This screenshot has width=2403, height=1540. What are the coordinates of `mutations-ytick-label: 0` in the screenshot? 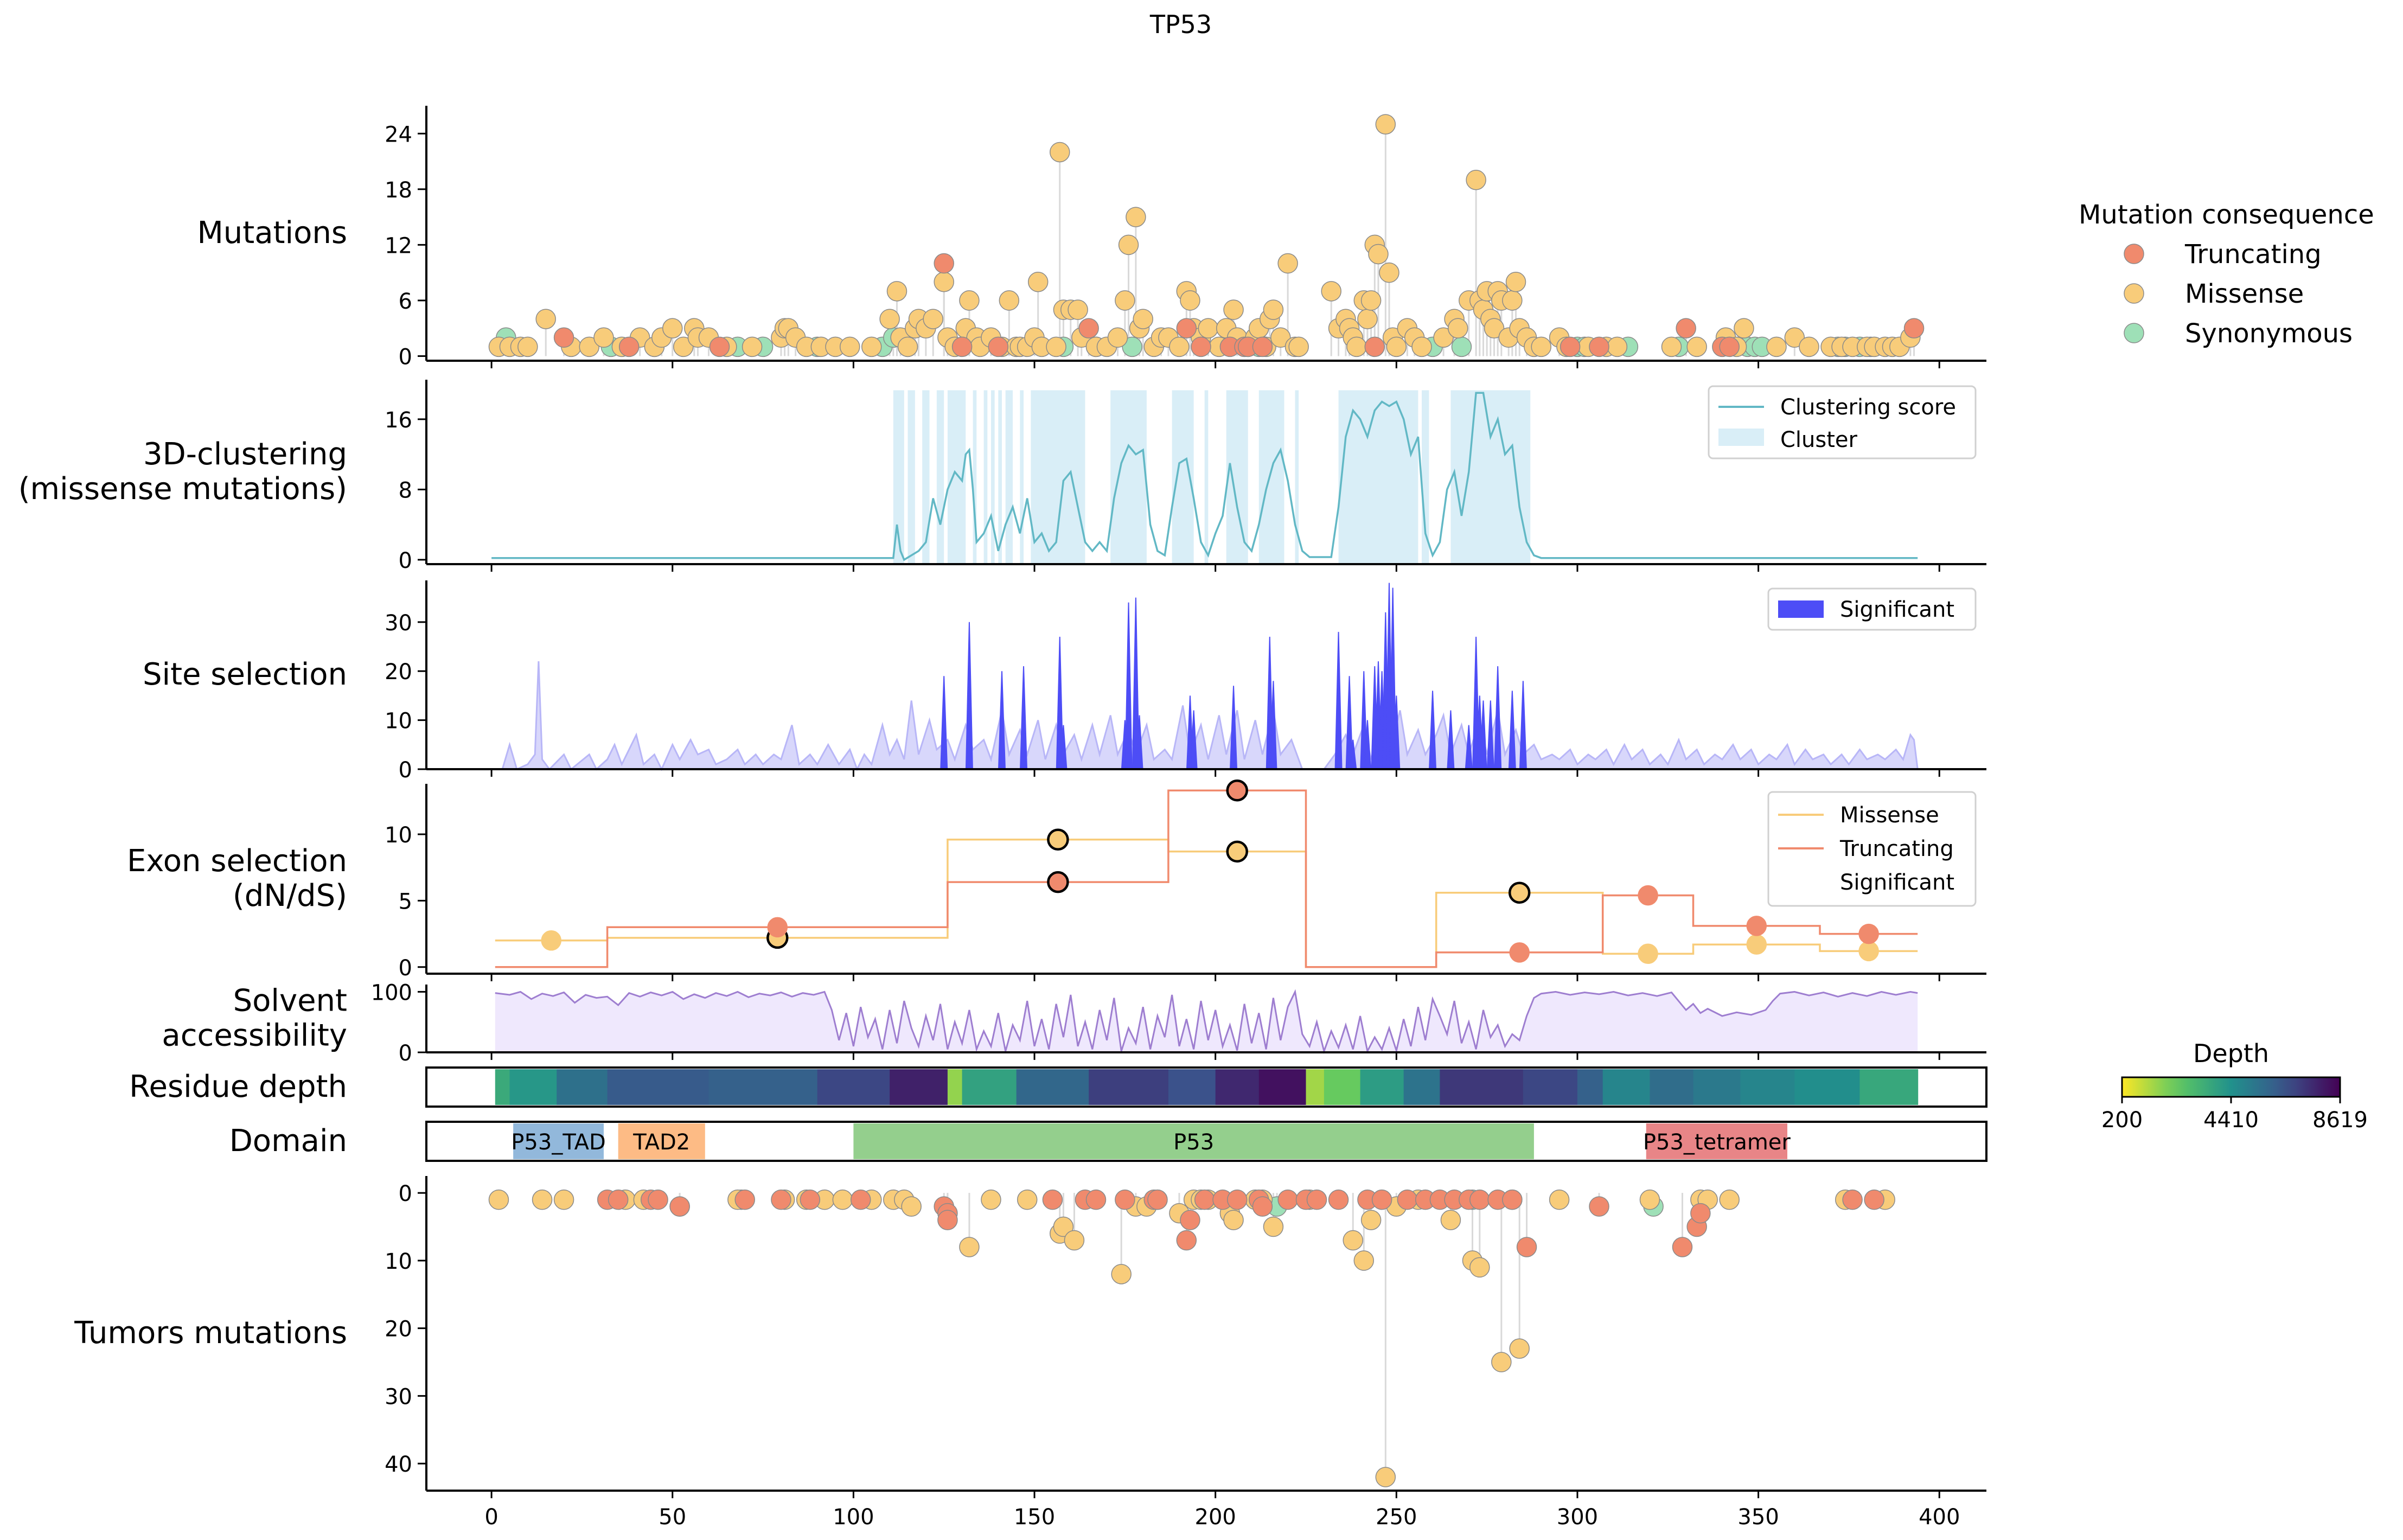 It's located at (405, 356).